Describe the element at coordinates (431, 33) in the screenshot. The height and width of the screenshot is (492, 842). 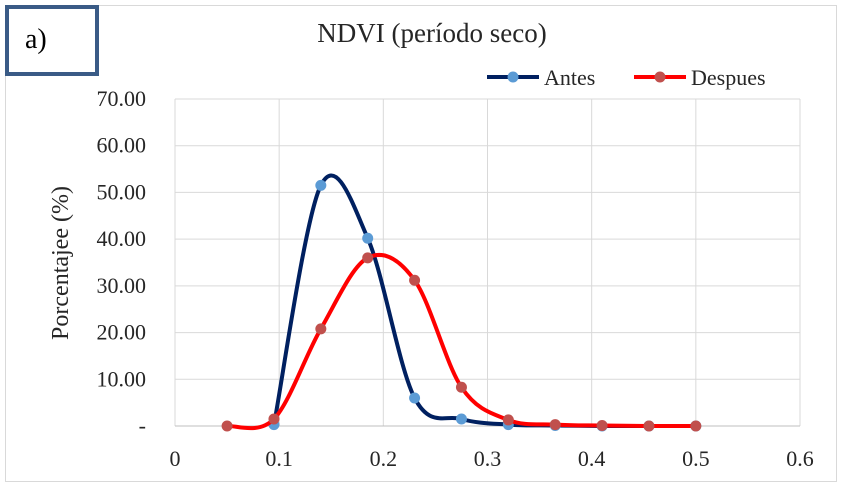
I see `chart-title: NDVI (período seco)` at that location.